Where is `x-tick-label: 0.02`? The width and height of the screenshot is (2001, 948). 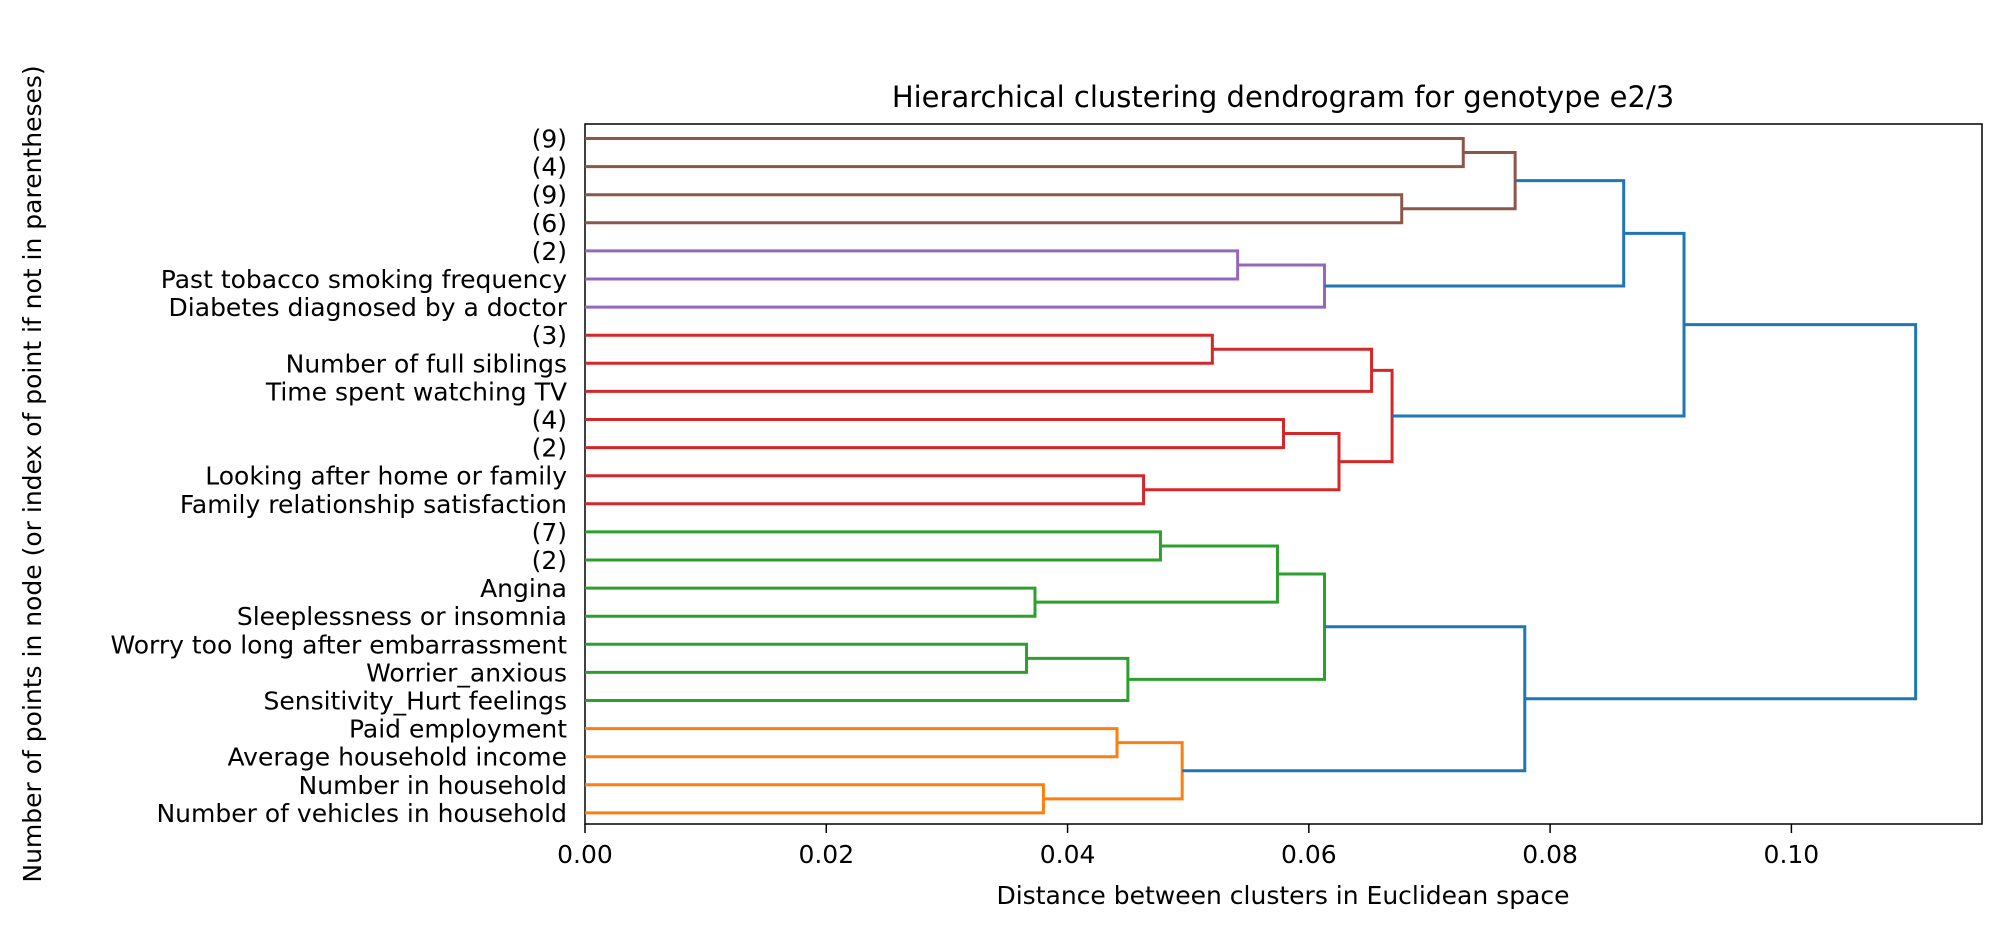 x-tick-label: 0.02 is located at coordinates (826, 854).